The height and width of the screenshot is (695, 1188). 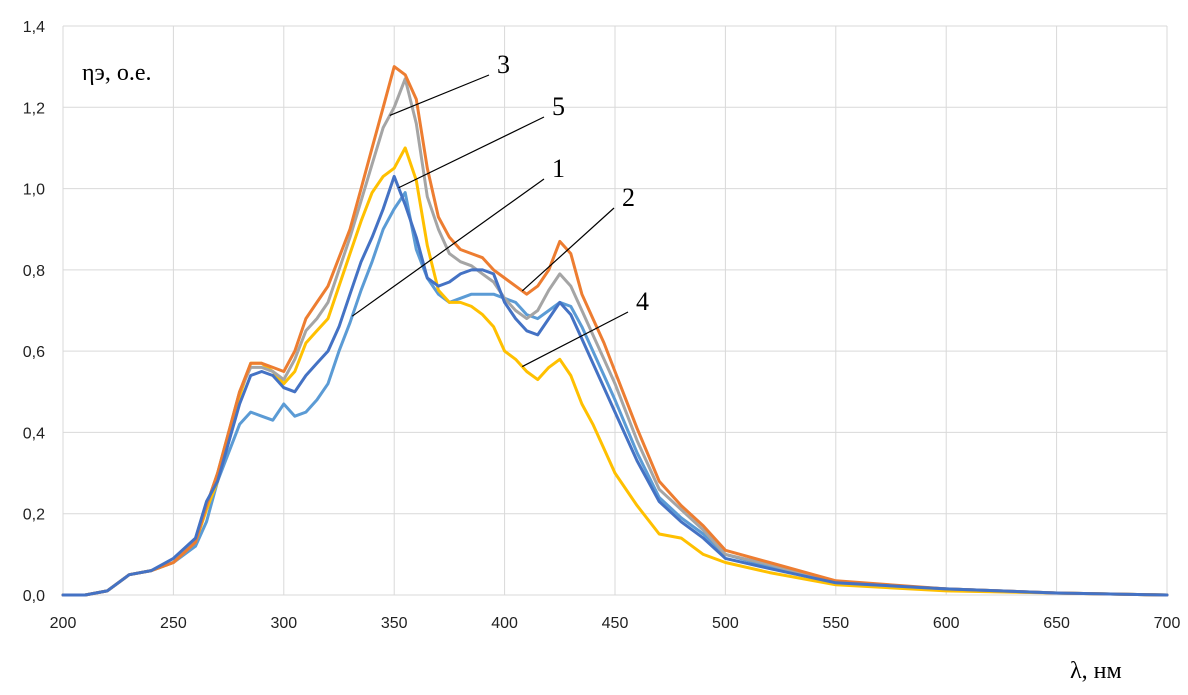 I want to click on x-tick-label: 500, so click(x=725, y=623).